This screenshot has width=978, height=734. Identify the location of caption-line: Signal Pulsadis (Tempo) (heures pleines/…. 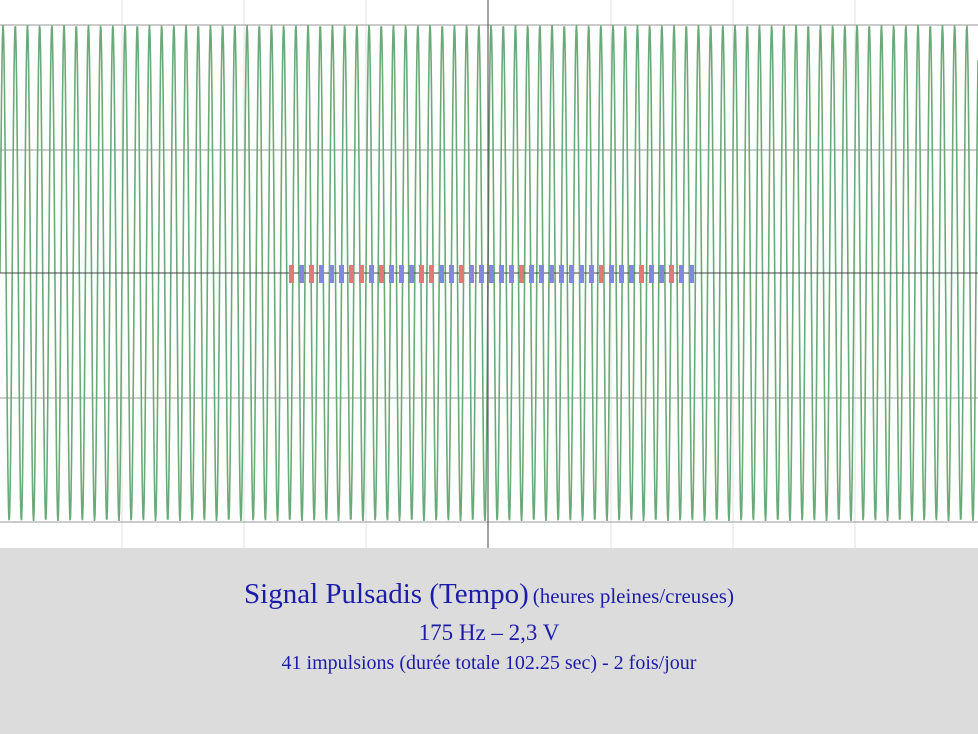
(489, 594).